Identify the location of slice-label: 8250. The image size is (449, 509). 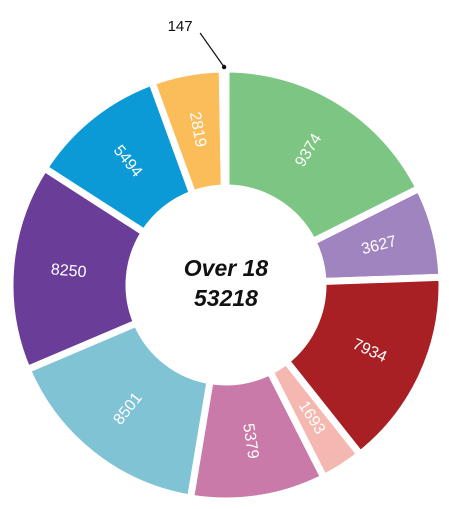
(68, 271).